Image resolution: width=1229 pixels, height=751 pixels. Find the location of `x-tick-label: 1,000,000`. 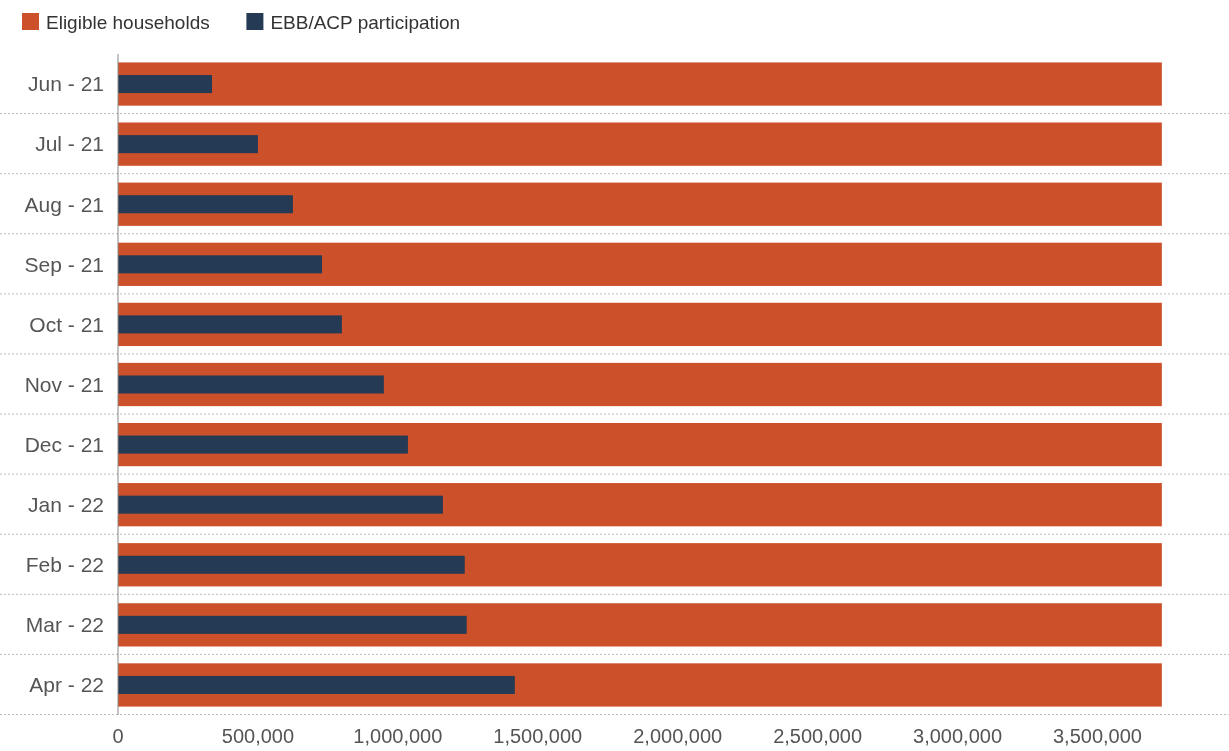

x-tick-label: 1,000,000 is located at coordinates (398, 736).